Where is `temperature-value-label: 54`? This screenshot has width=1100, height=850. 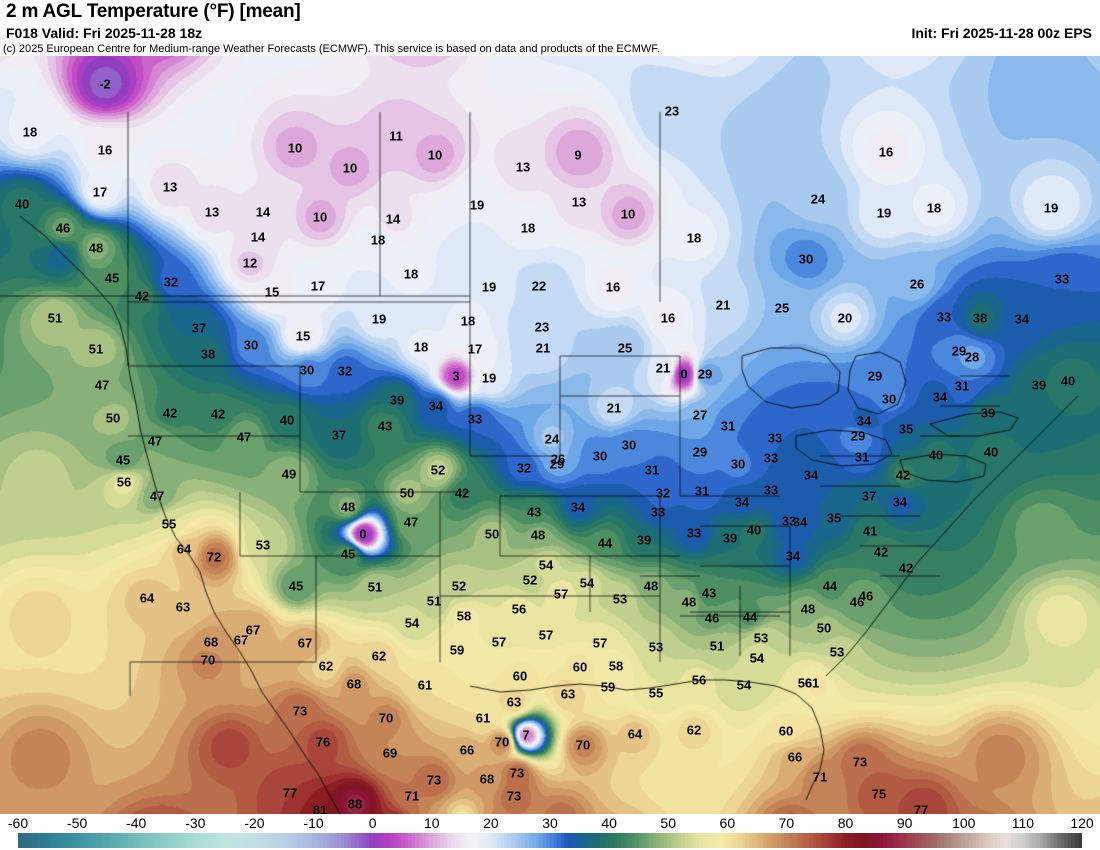
temperature-value-label: 54 is located at coordinates (412, 623).